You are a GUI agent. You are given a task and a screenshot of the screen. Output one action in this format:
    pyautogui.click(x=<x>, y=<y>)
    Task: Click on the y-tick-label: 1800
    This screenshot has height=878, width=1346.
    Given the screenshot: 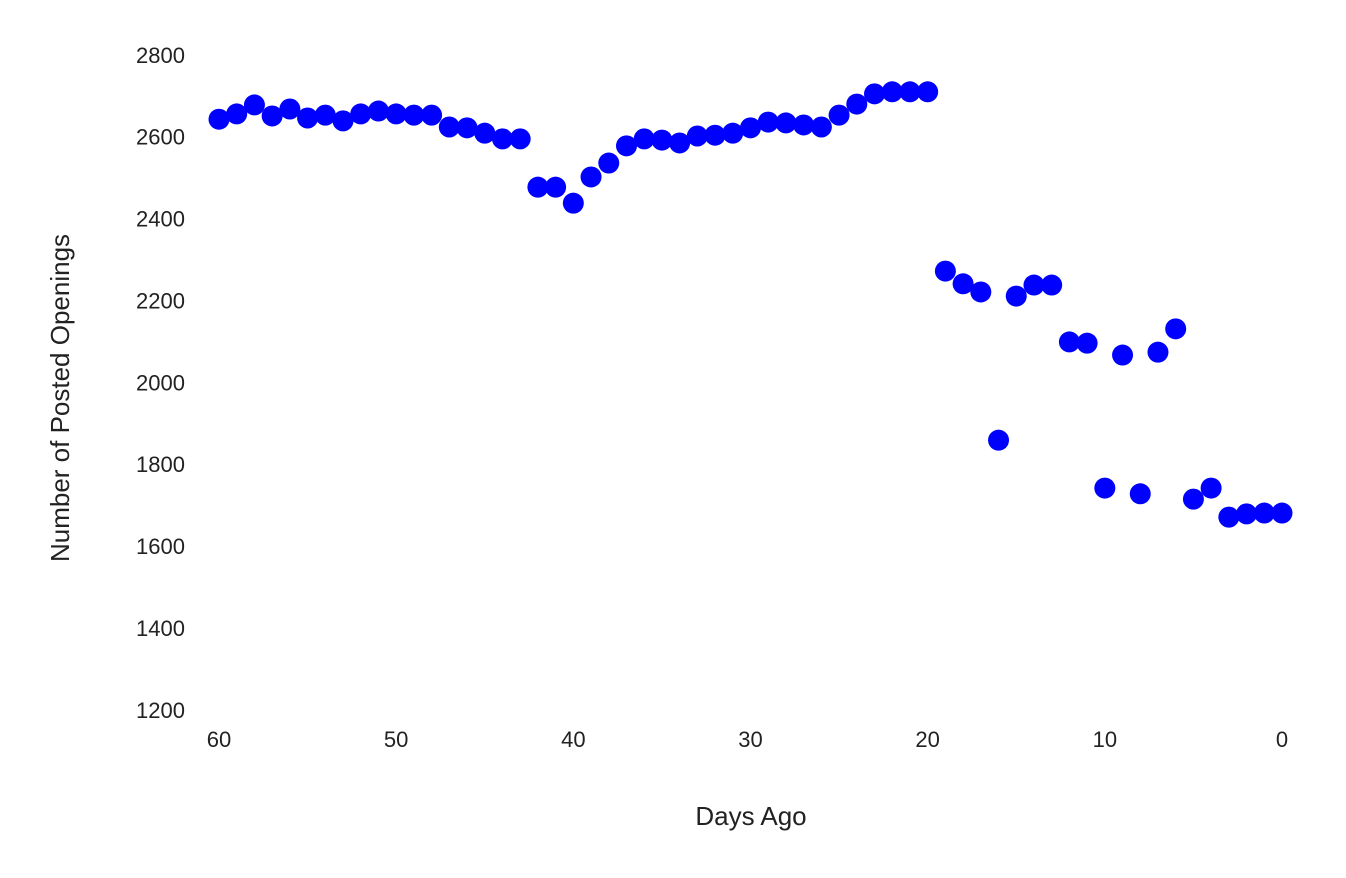 What is the action you would take?
    pyautogui.click(x=160, y=464)
    